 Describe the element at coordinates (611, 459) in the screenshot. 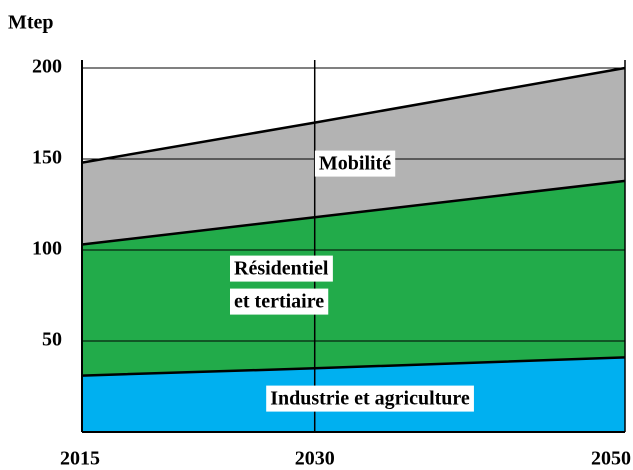

I see `x-tick-label: 2050` at that location.